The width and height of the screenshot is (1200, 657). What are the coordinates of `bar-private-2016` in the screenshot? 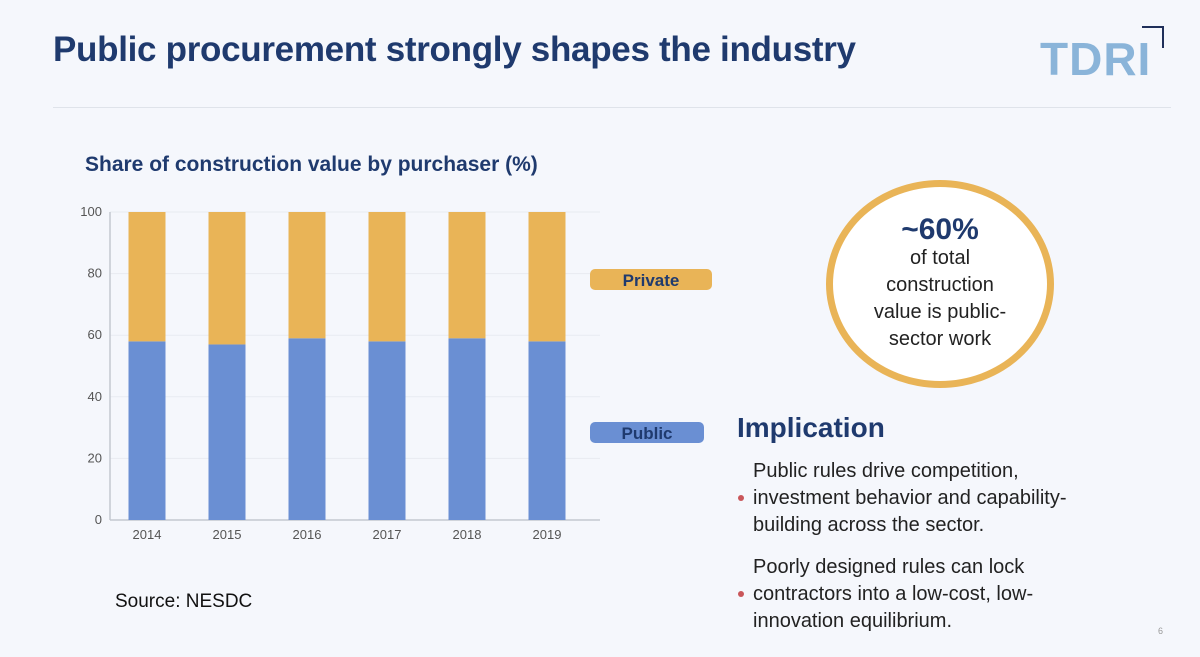 It's located at (307, 275).